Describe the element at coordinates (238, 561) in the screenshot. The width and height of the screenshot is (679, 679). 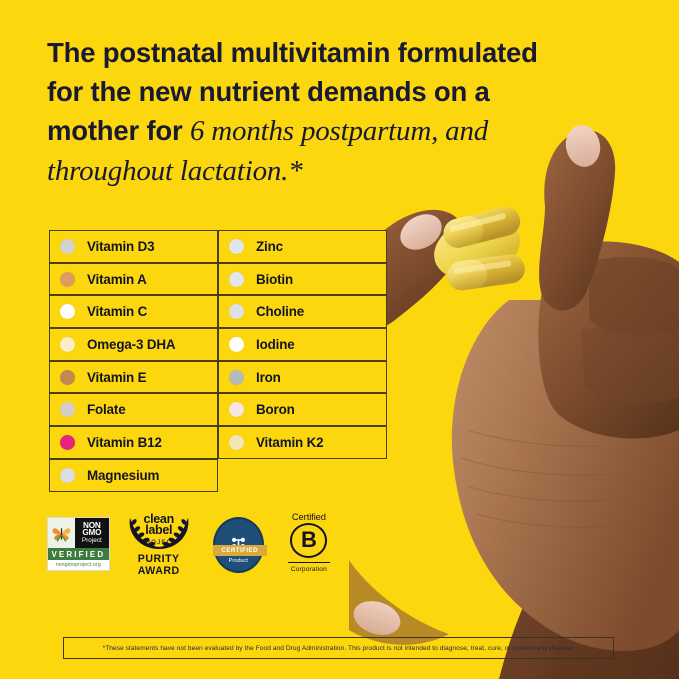
I see `climeco-product-label: Product` at that location.